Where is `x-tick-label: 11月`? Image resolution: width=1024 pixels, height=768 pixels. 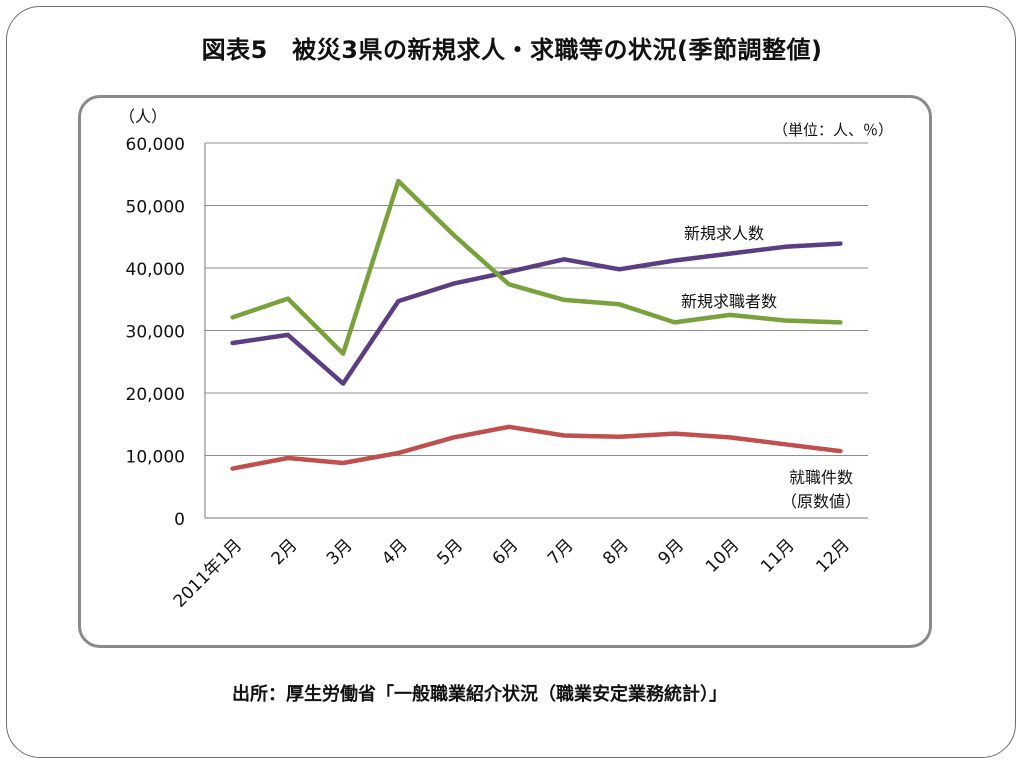
x-tick-label: 11月 is located at coordinates (777, 555).